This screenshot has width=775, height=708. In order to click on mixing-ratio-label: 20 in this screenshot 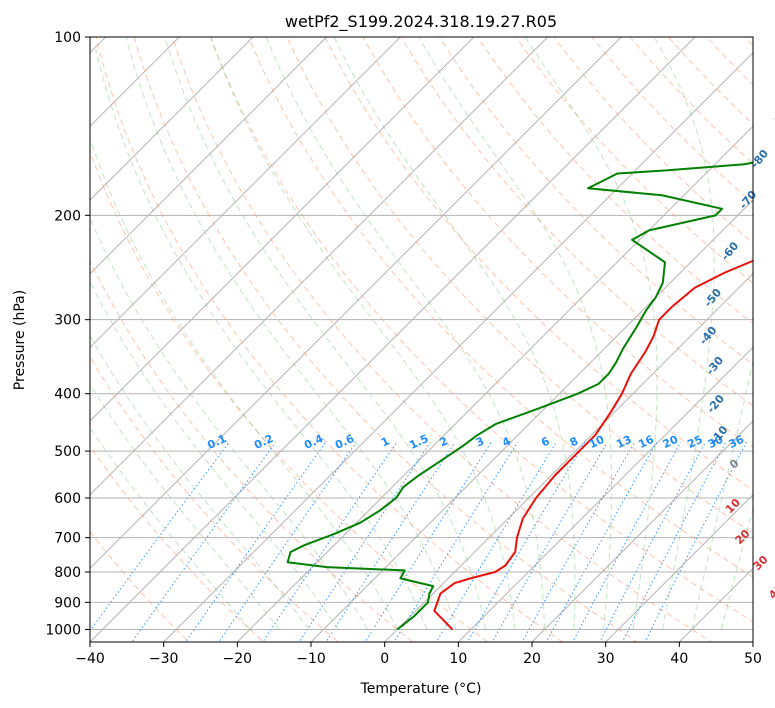, I will do `click(671, 442)`.